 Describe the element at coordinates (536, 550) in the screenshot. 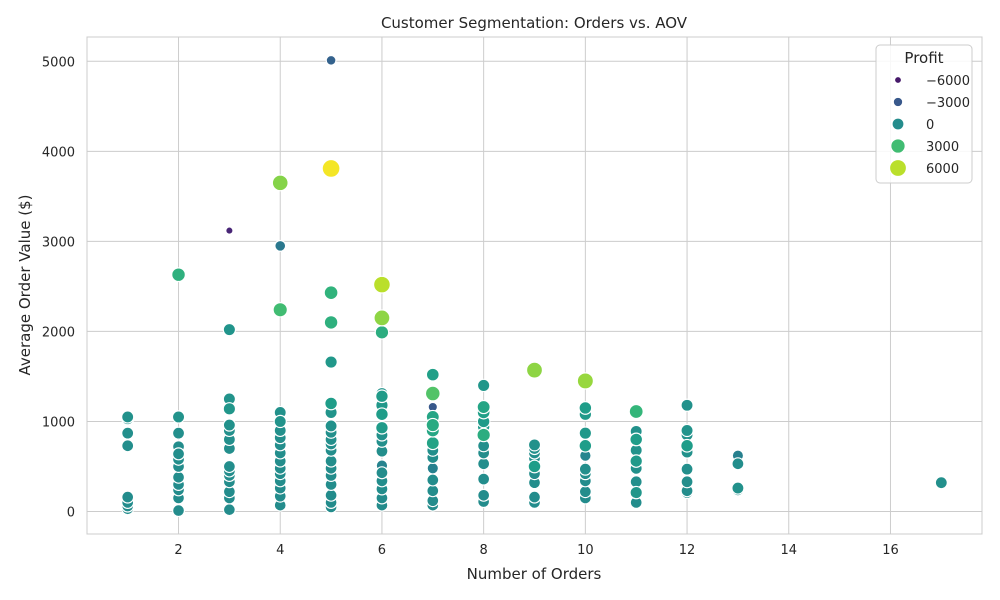

I see `x-tick-labels: 2 4 6 8 10 12 14 16` at that location.